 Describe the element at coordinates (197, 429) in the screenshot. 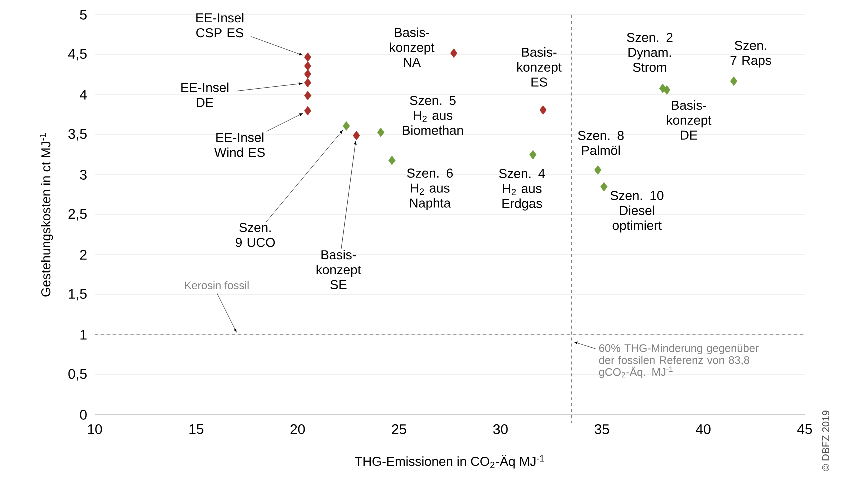

I see `x-tick-label: 15` at that location.